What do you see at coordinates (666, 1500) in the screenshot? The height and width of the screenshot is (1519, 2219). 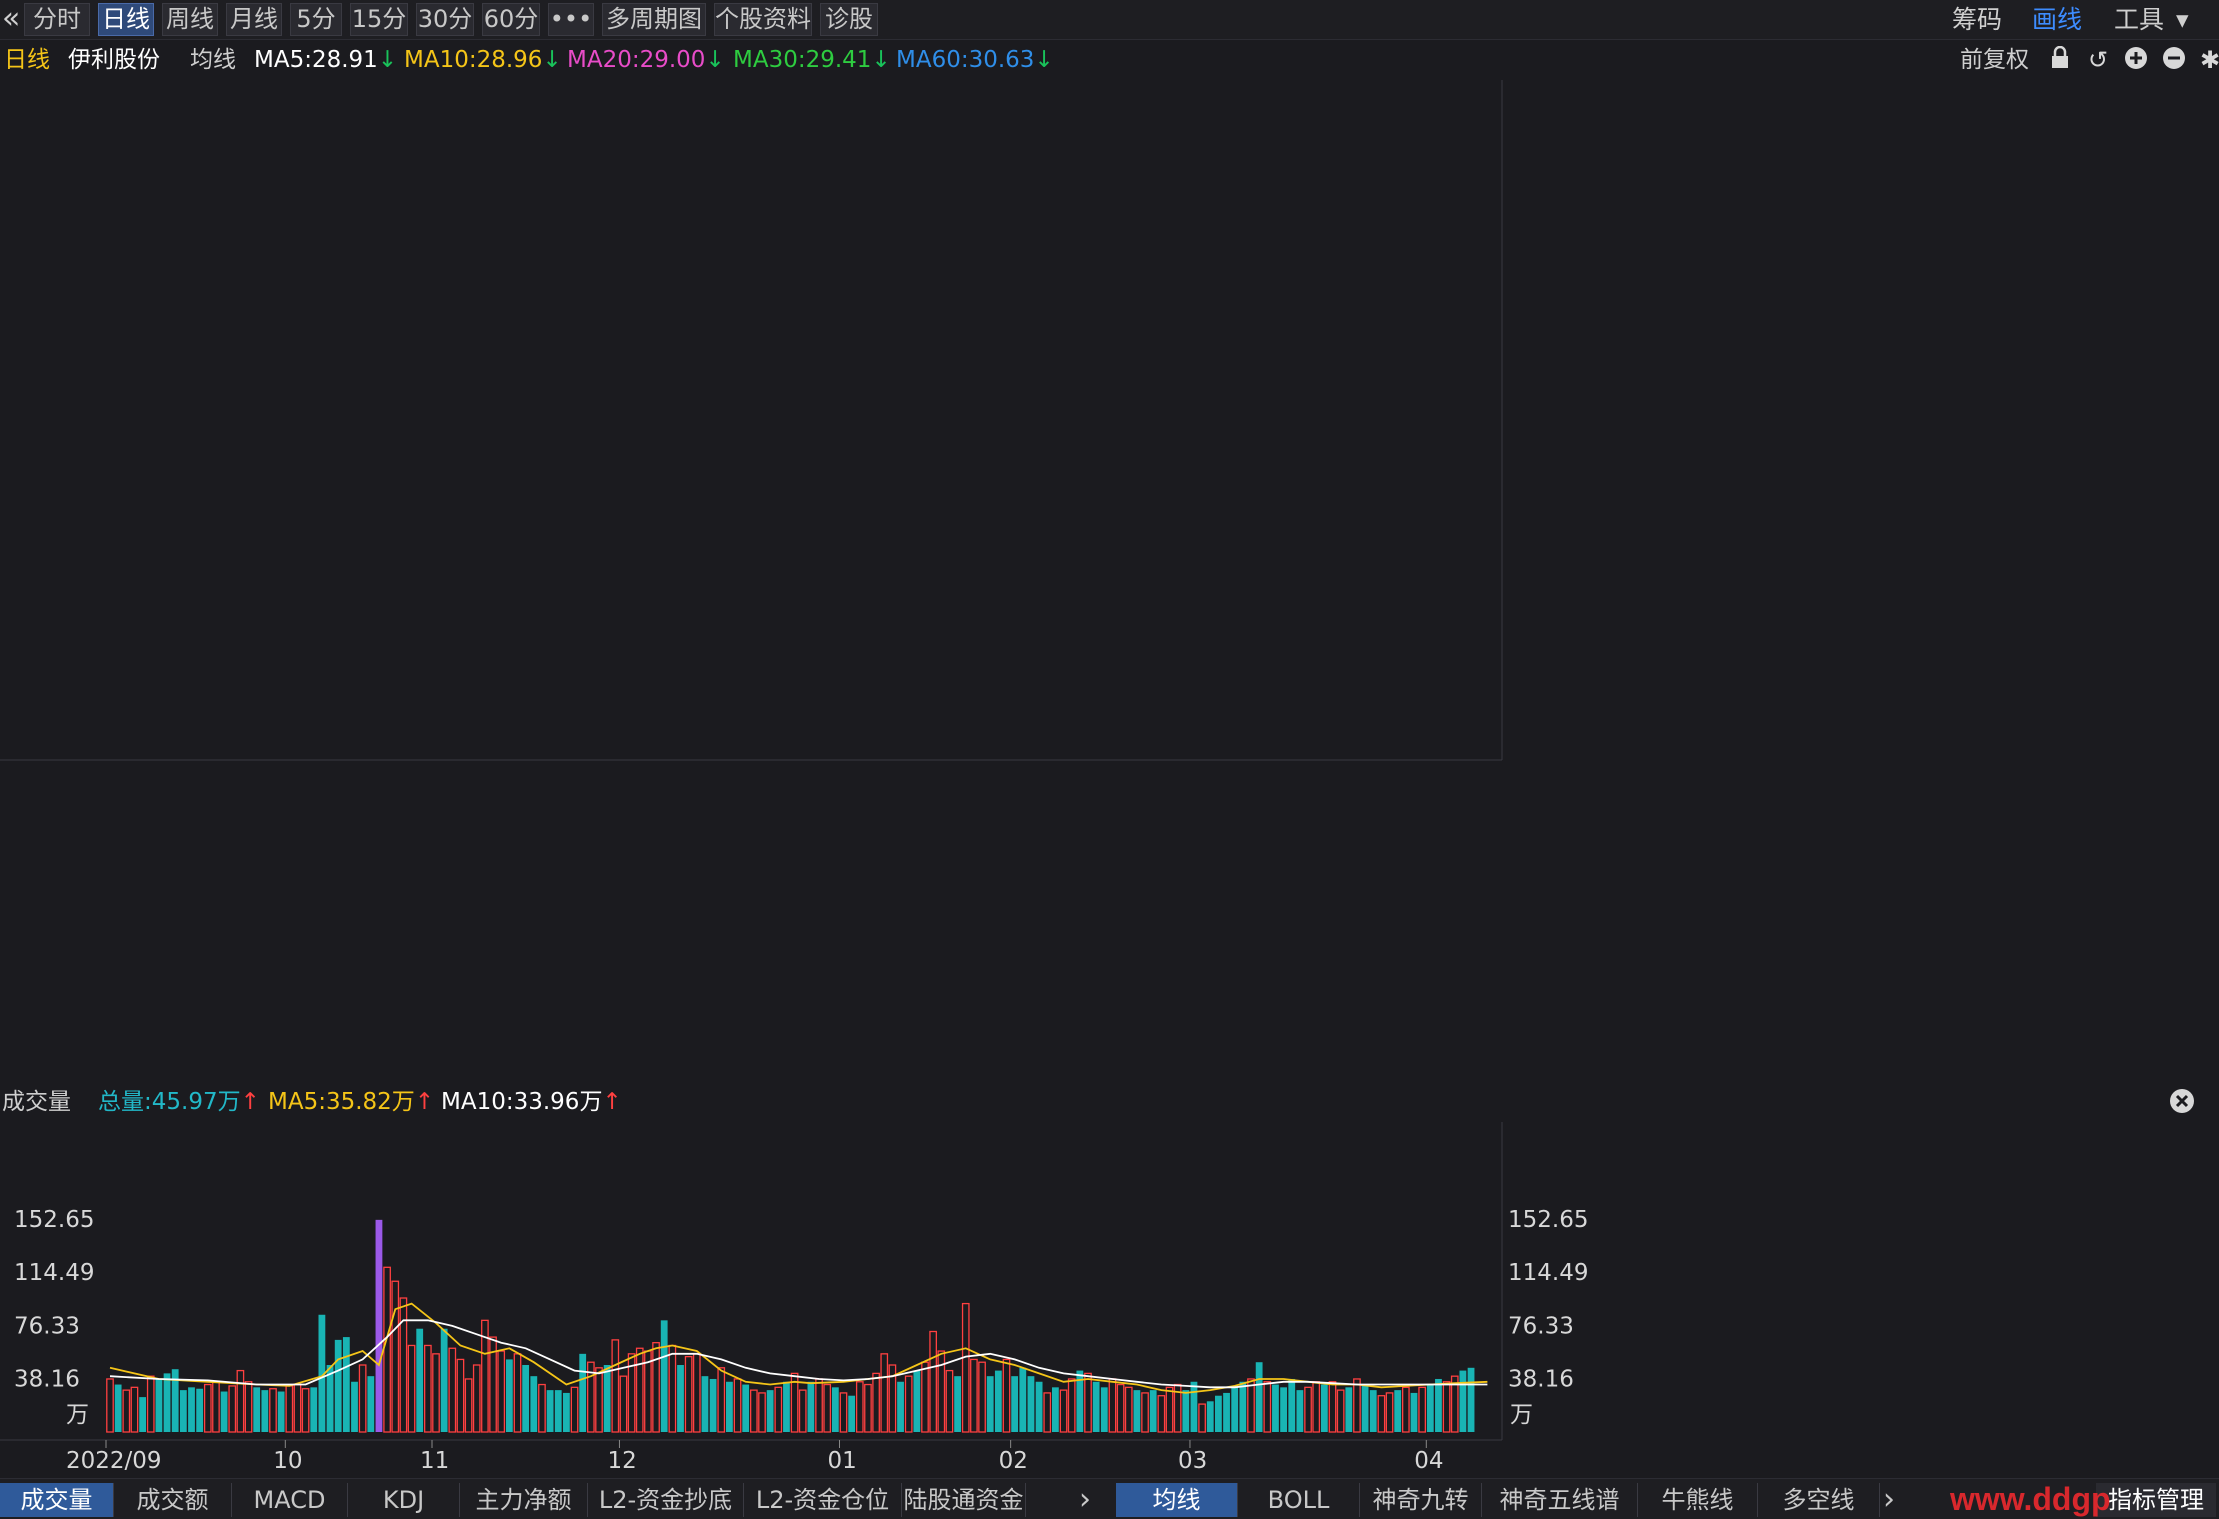 I see `indicator-tab-5: L2-资金抄底` at bounding box center [666, 1500].